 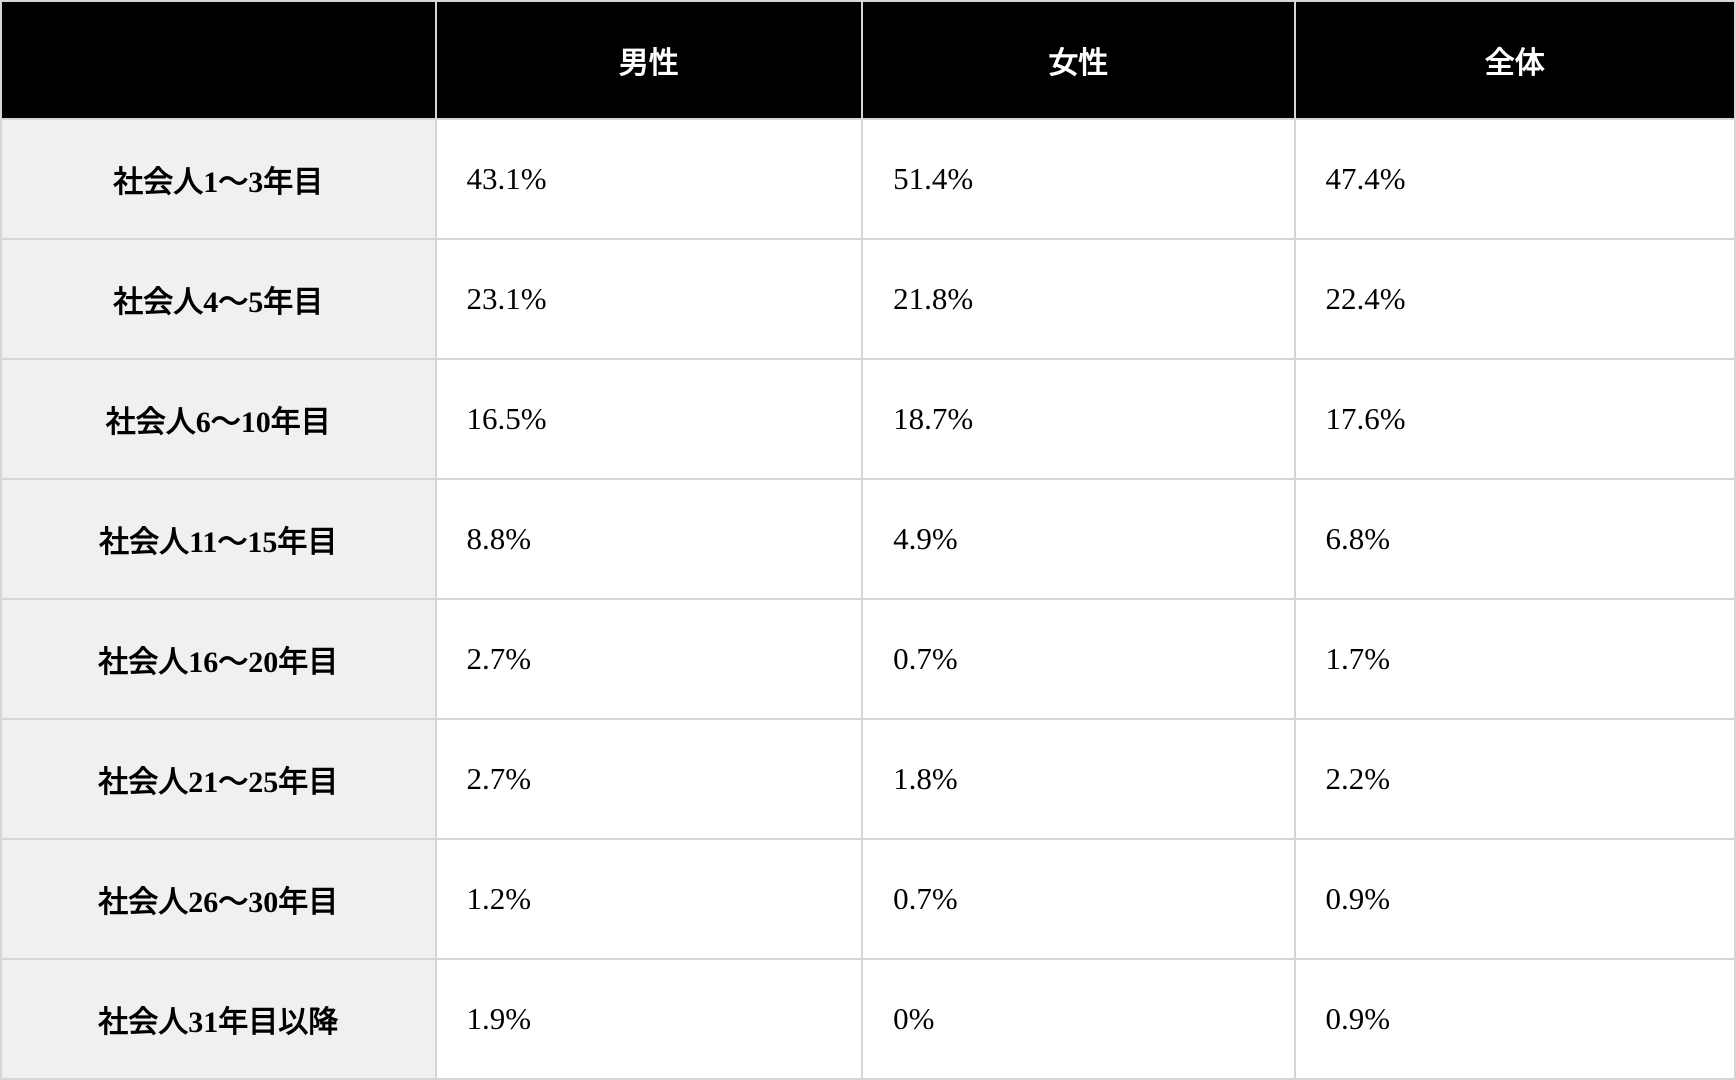 I want to click on data-cell: 47.4%, so click(x=1514, y=179).